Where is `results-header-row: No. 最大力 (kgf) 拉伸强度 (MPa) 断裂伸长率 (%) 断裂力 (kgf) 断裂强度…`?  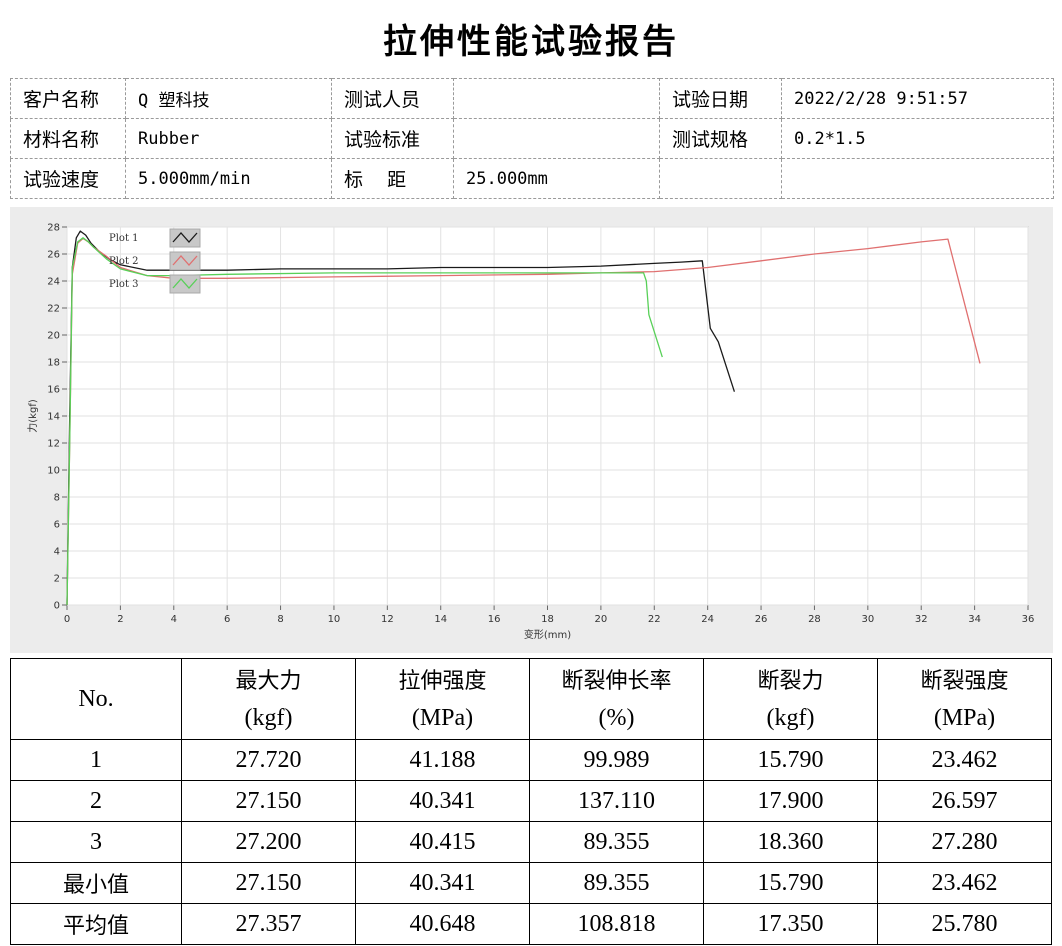 results-header-row: No. 最大力 (kgf) 拉伸强度 (MPa) 断裂伸长率 (%) 断裂力 (kgf) 断裂强度… is located at coordinates (531, 699).